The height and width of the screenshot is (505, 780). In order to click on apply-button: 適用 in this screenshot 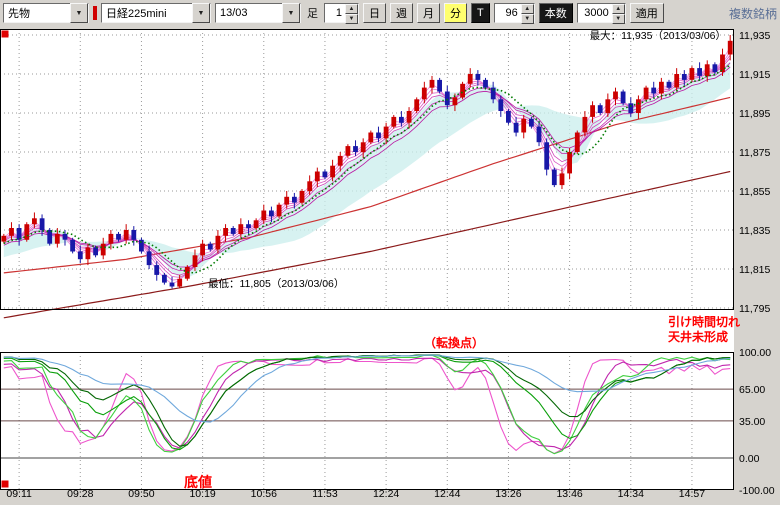, I will do `click(646, 13)`.